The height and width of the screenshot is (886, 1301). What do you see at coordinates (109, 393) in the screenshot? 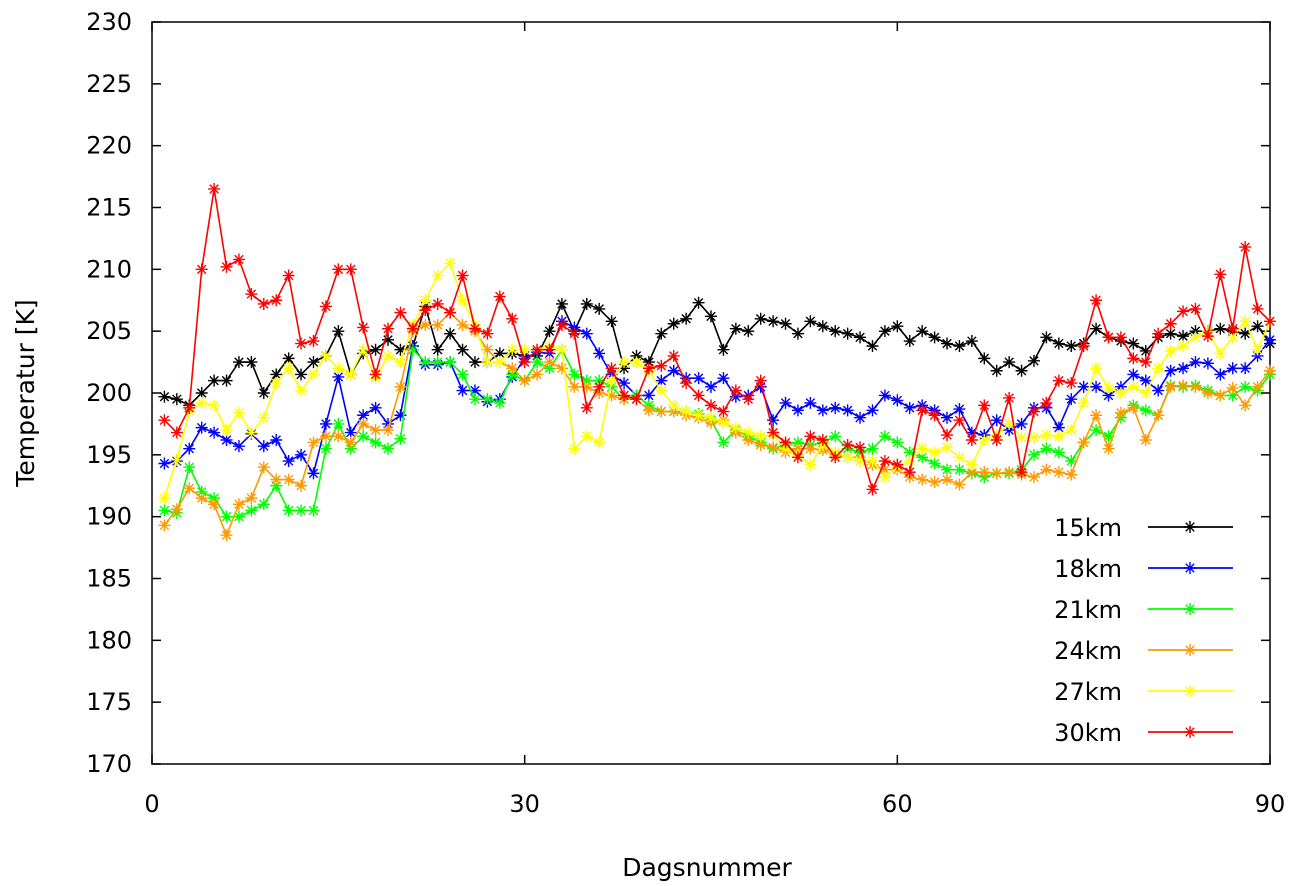
I see `y-tick-label: 200` at bounding box center [109, 393].